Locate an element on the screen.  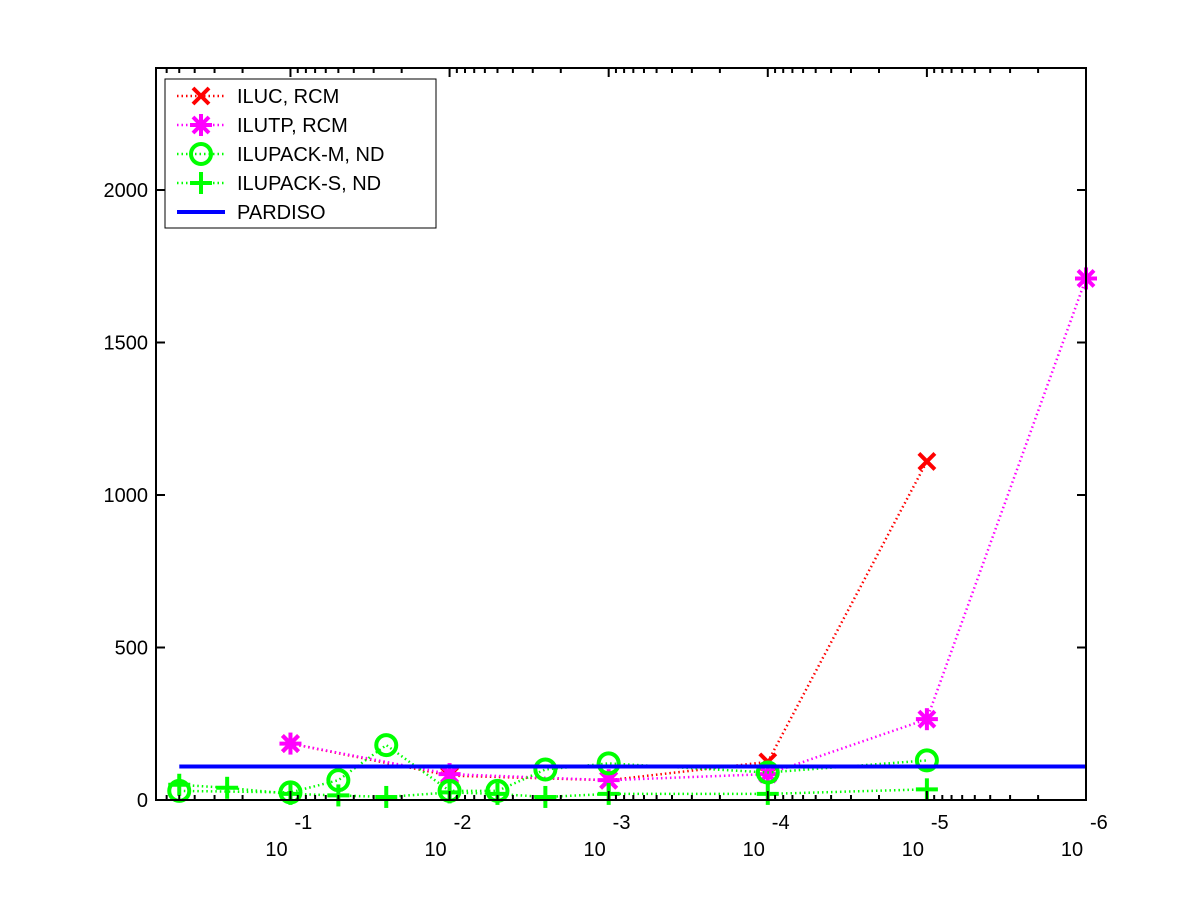
legend-label-ilupack-m-nd: ILUPACK-M, ND is located at coordinates (310, 155).